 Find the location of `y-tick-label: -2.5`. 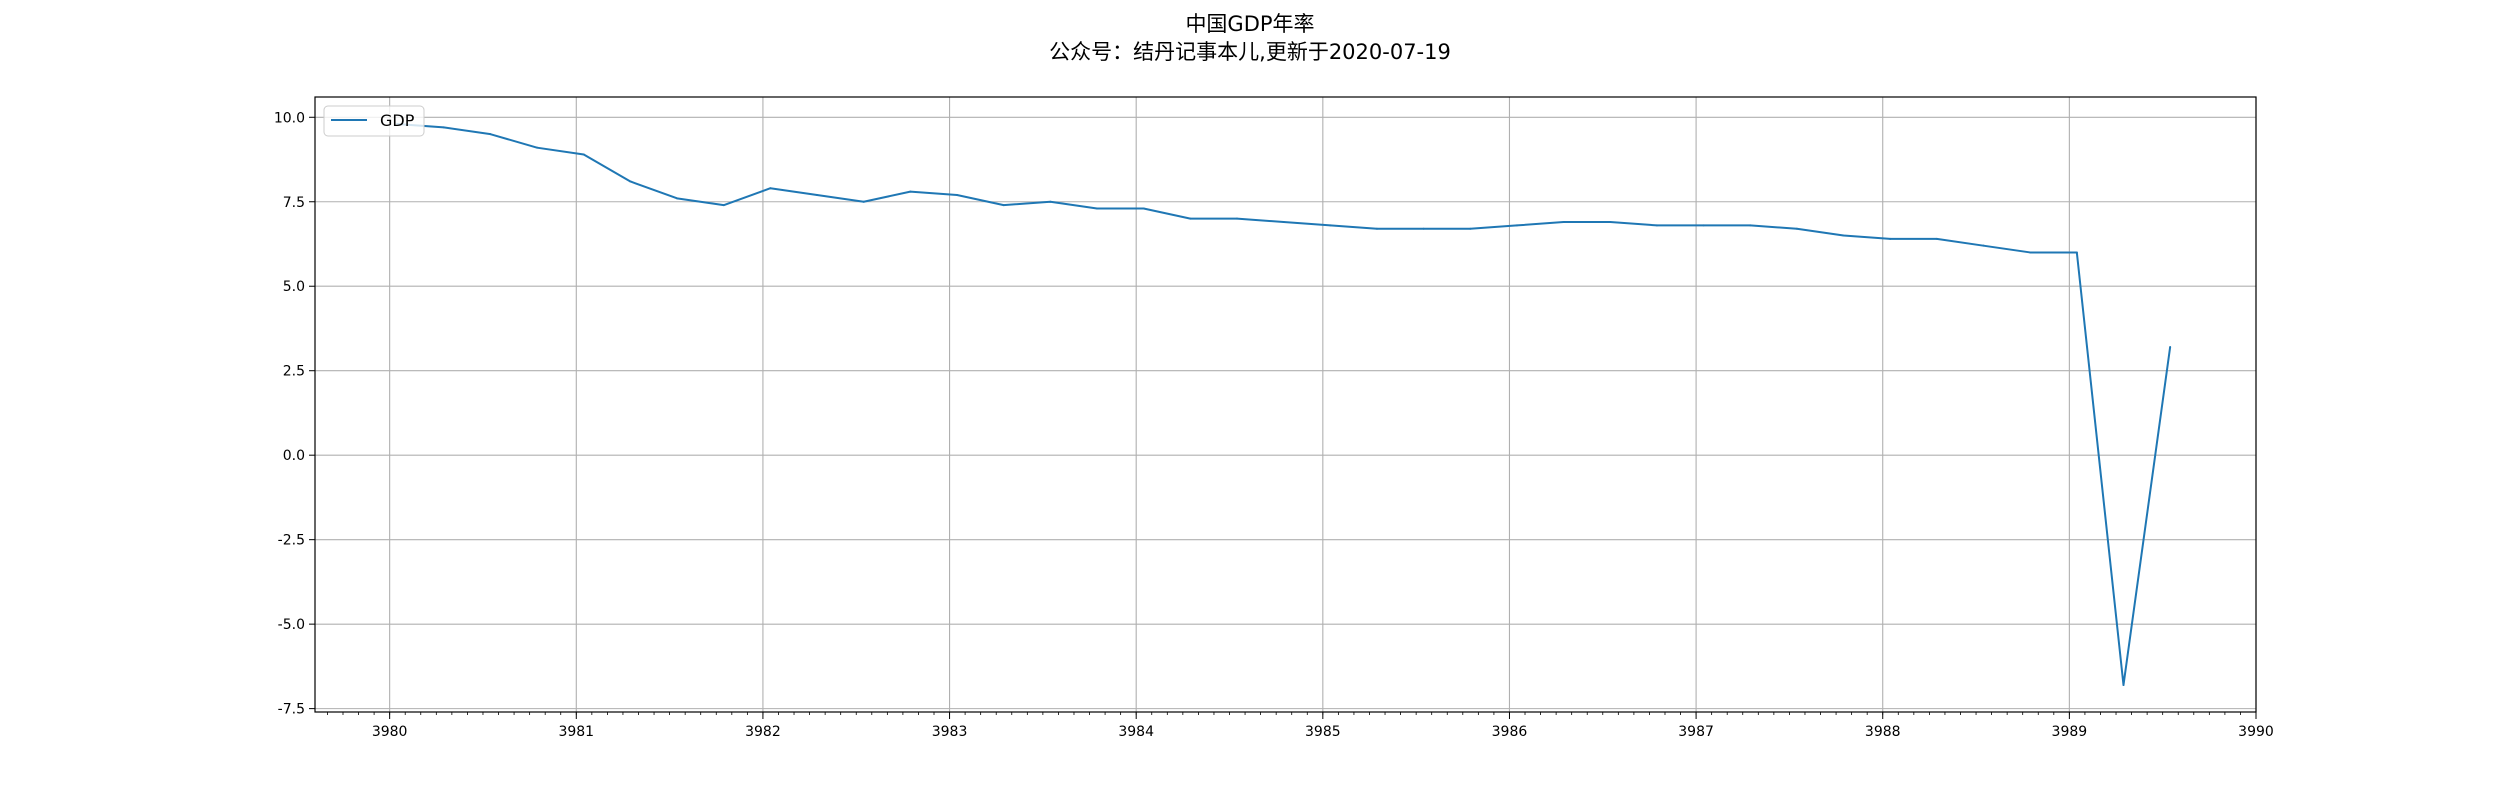

y-tick-label: -2.5 is located at coordinates (291, 541).